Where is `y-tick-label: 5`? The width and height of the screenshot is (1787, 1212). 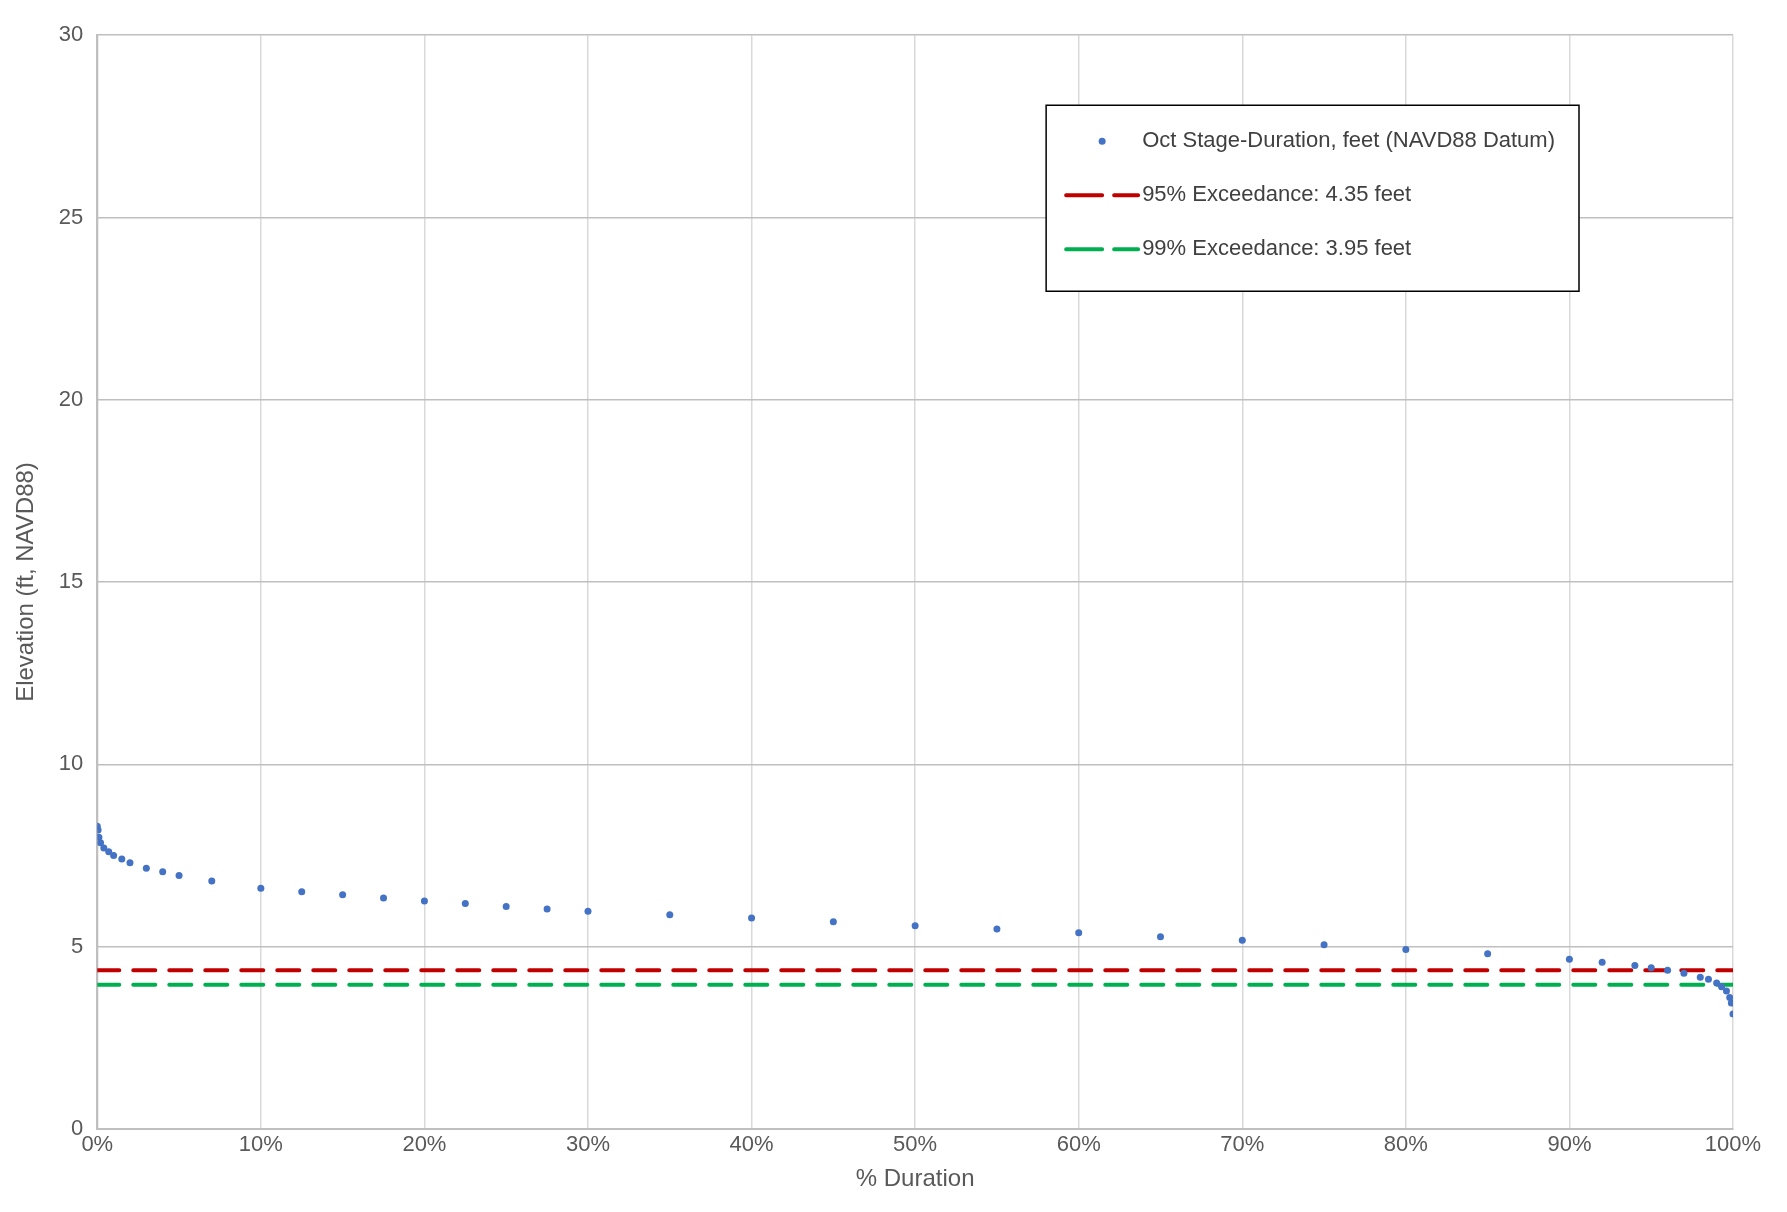
y-tick-label: 5 is located at coordinates (77, 945).